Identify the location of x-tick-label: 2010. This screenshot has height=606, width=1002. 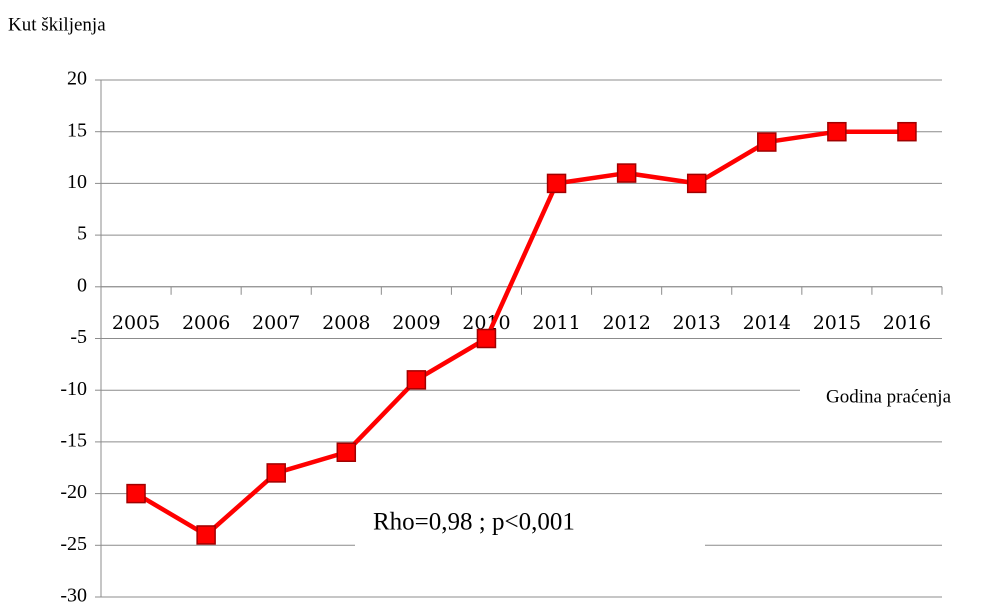
(486, 323).